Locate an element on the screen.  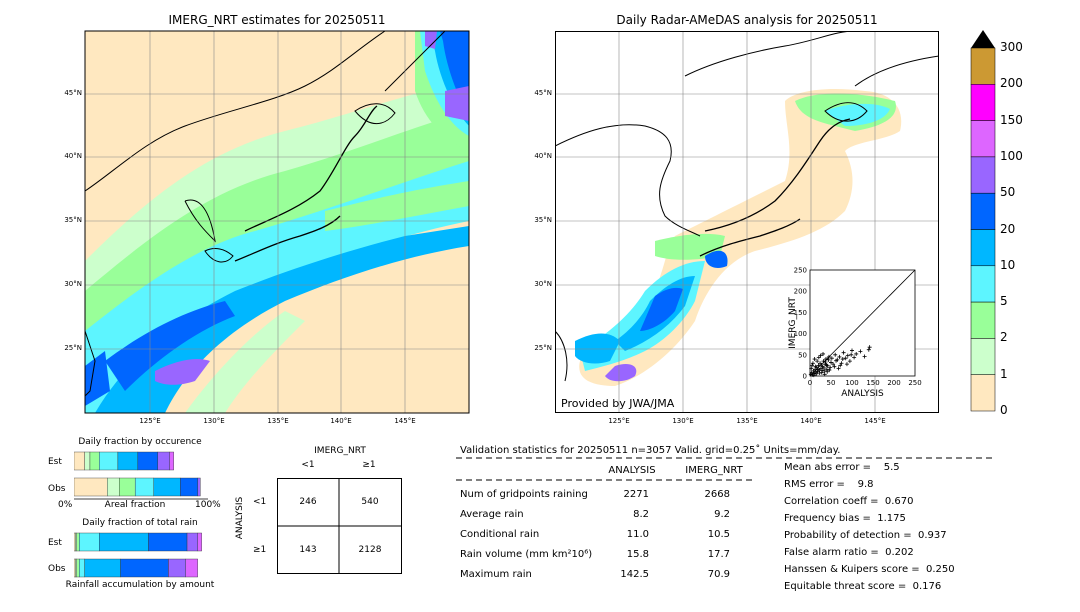
left-lon-label: 145°E is located at coordinates (405, 421).